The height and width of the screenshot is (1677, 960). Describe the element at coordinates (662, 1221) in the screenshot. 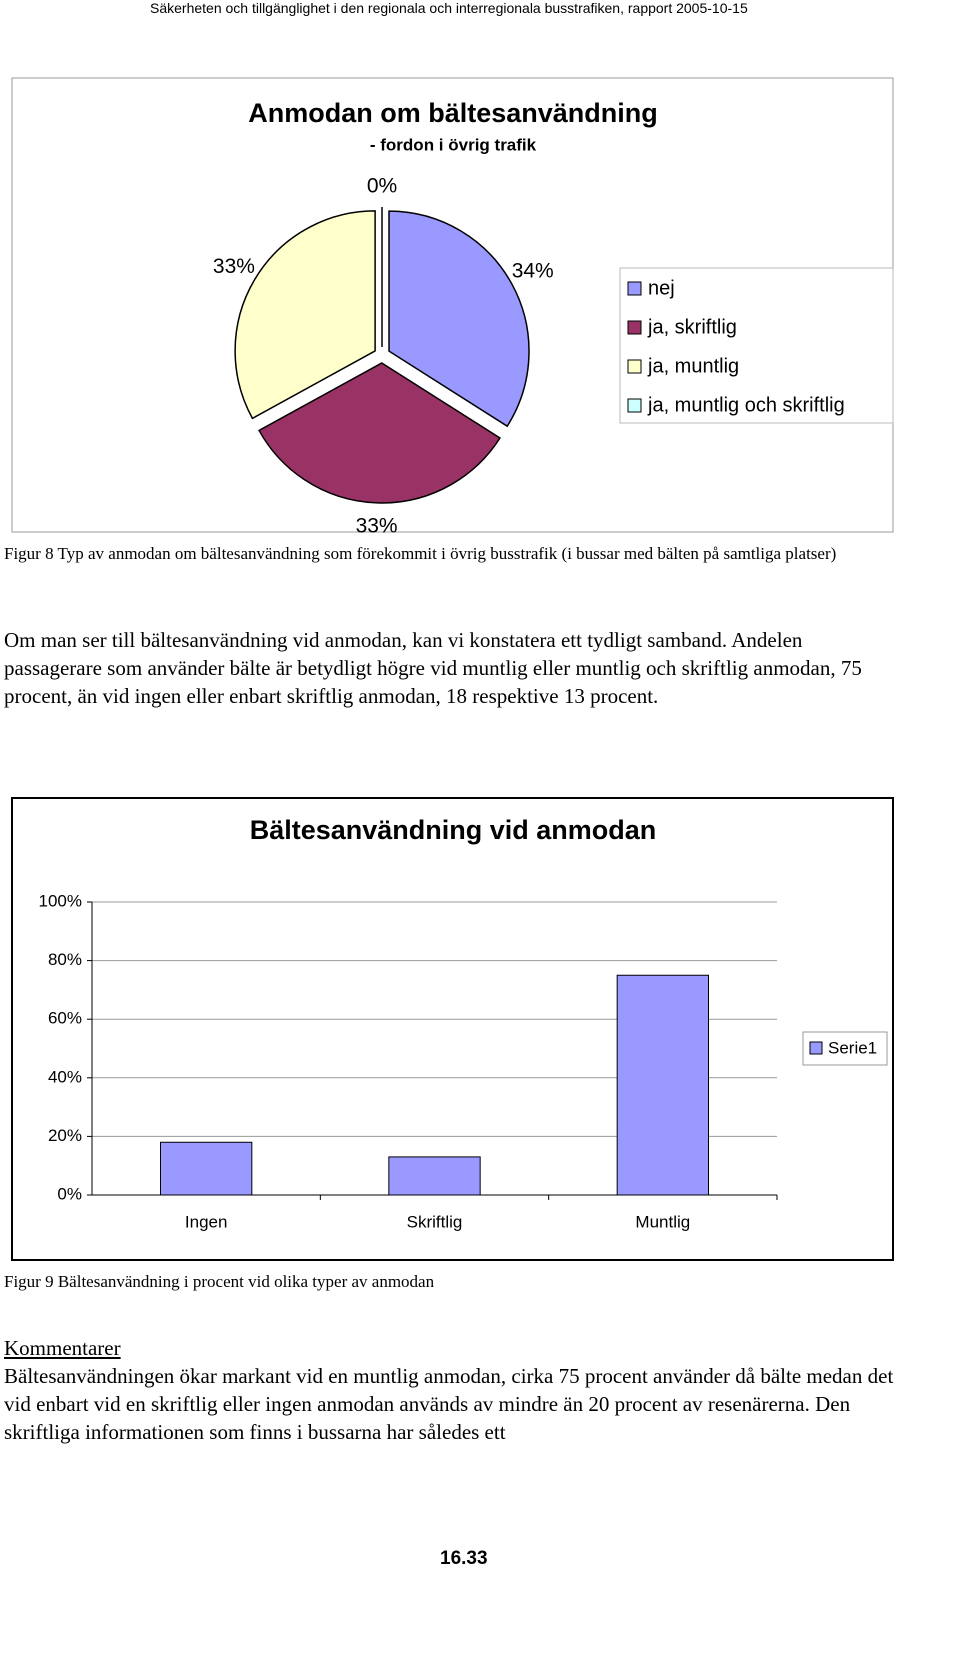

I see `x-tick-label: Muntlig` at that location.